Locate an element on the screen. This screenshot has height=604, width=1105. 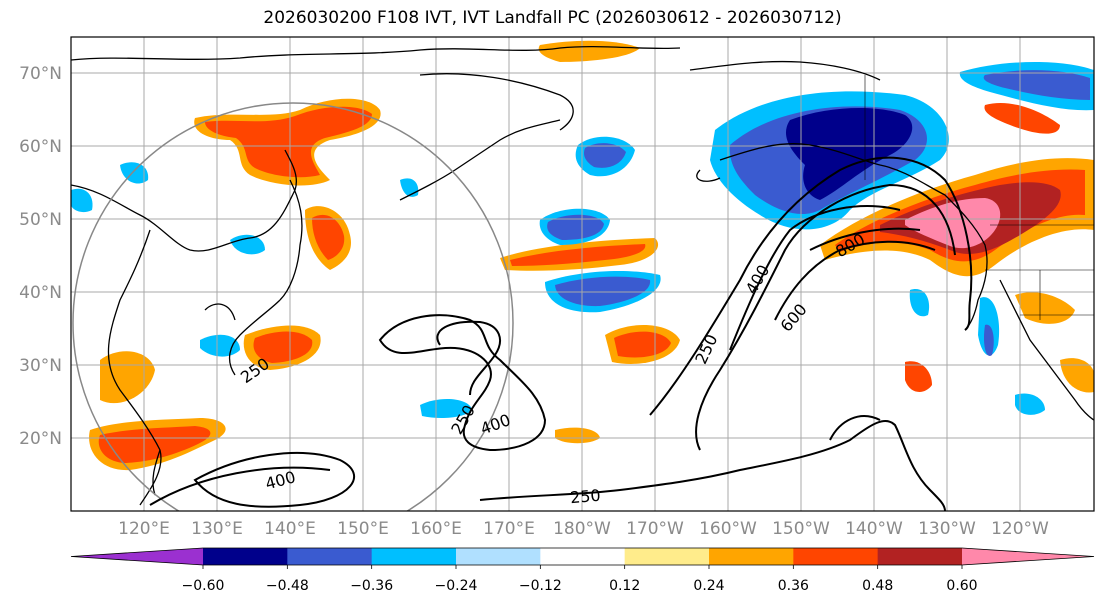
lon-label: 170°E is located at coordinates (509, 529).